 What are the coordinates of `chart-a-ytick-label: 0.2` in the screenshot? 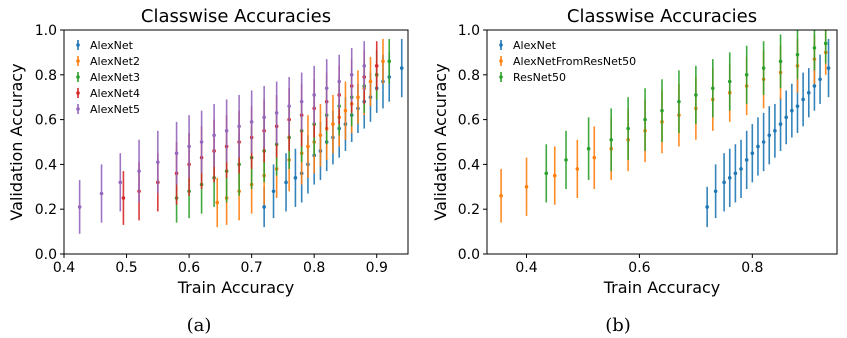 It's located at (46, 210).